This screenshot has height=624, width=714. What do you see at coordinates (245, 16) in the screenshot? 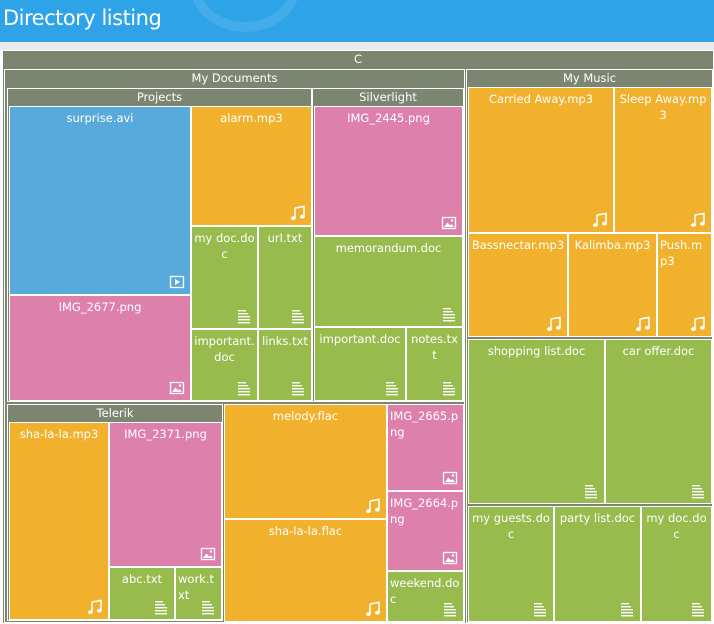
I see `header-decoration` at bounding box center [245, 16].